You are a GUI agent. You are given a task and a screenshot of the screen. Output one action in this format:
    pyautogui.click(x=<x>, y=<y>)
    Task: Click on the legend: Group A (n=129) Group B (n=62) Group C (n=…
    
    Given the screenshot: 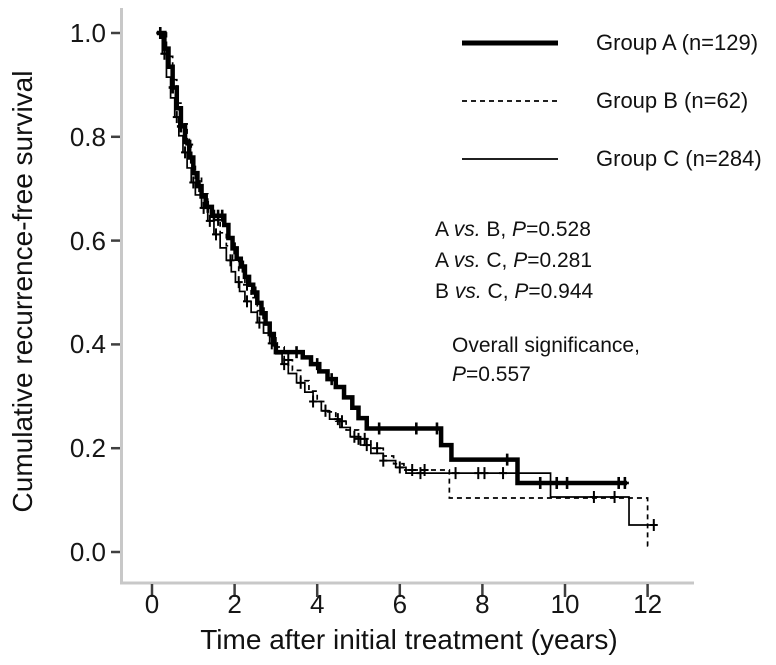 What is the action you would take?
    pyautogui.click(x=611, y=101)
    